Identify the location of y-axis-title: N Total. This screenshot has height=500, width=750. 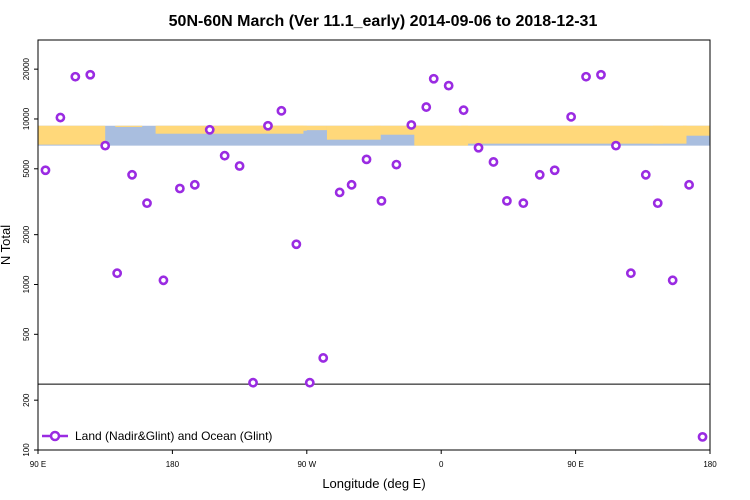
(6, 245).